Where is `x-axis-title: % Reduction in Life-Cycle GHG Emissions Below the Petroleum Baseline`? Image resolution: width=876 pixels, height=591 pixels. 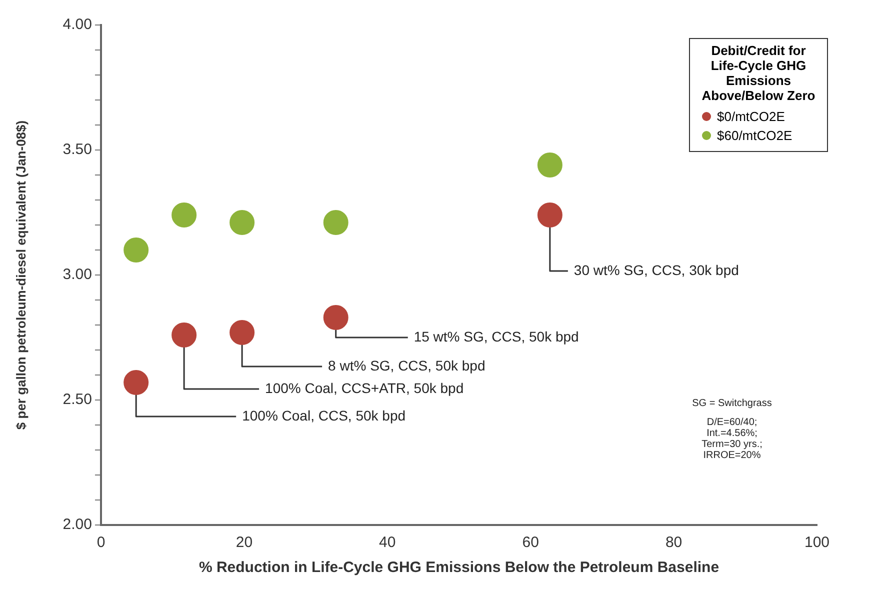
x-axis-title: % Reduction in Life-Cycle GHG Emissions Below the Petroleum Baseline is located at coordinates (459, 567).